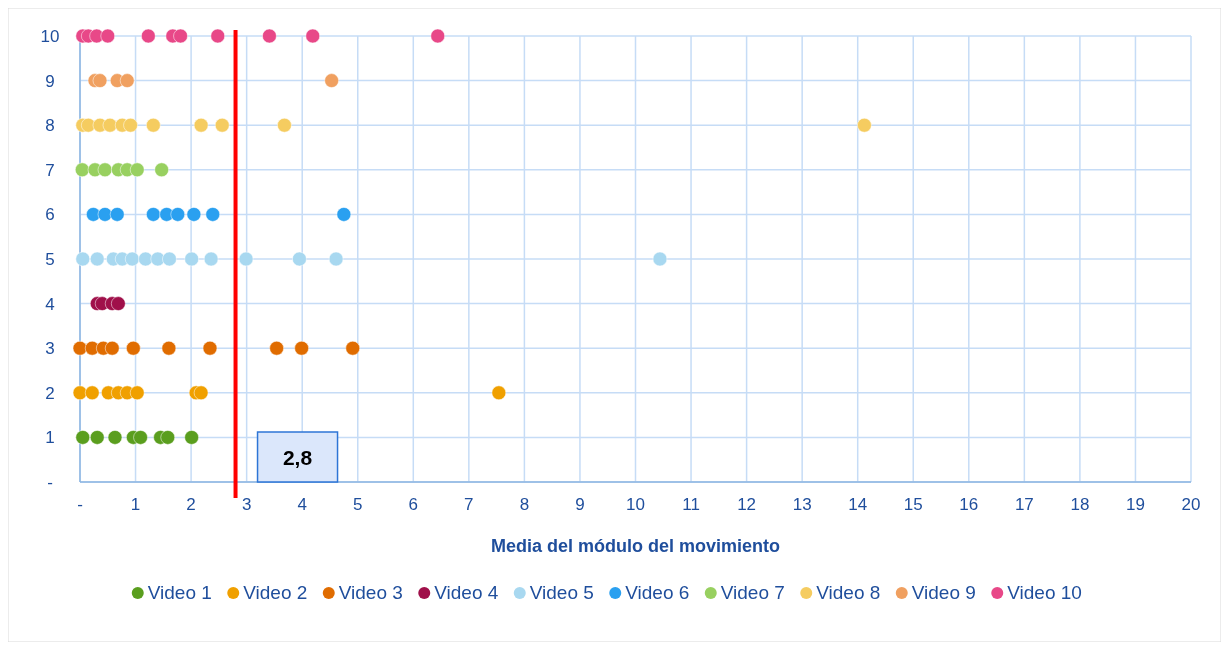 Image resolution: width=1229 pixels, height=650 pixels. I want to click on ref-line-label: 2,8, so click(297, 457).